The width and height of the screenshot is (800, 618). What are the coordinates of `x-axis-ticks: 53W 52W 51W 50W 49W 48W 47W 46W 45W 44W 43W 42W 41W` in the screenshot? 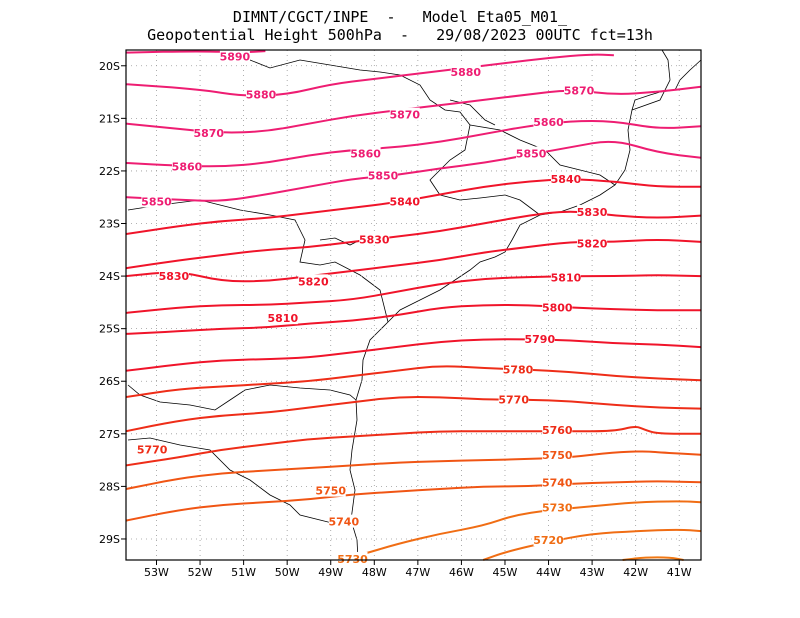 It's located at (418, 569).